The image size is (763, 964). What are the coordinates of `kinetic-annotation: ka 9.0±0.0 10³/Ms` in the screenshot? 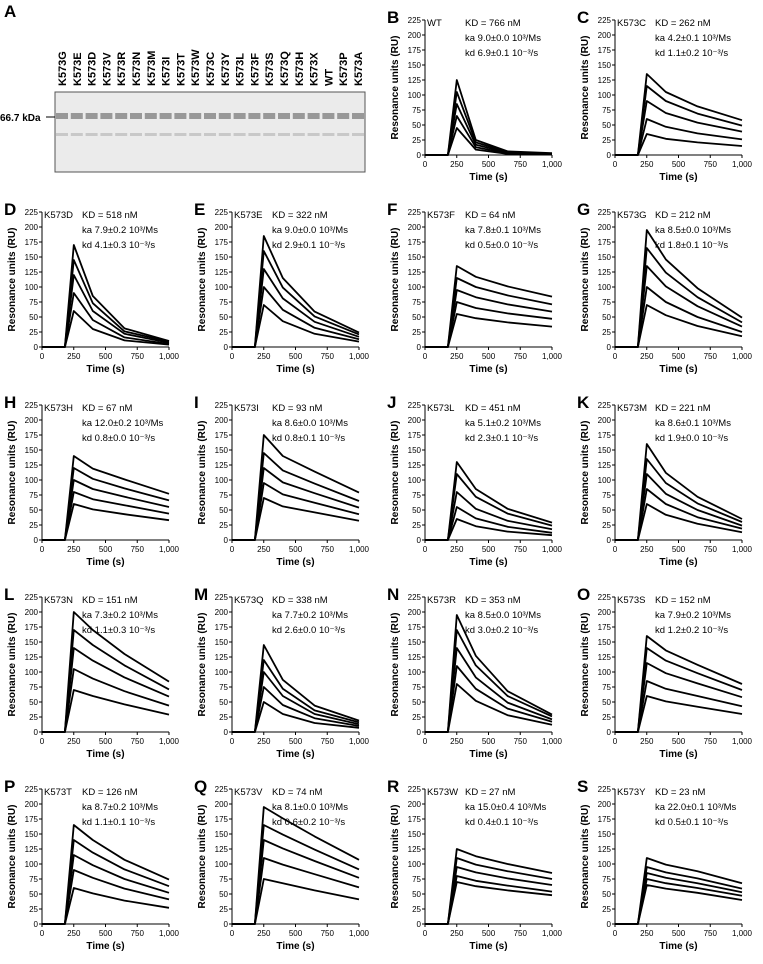 It's located at (503, 38).